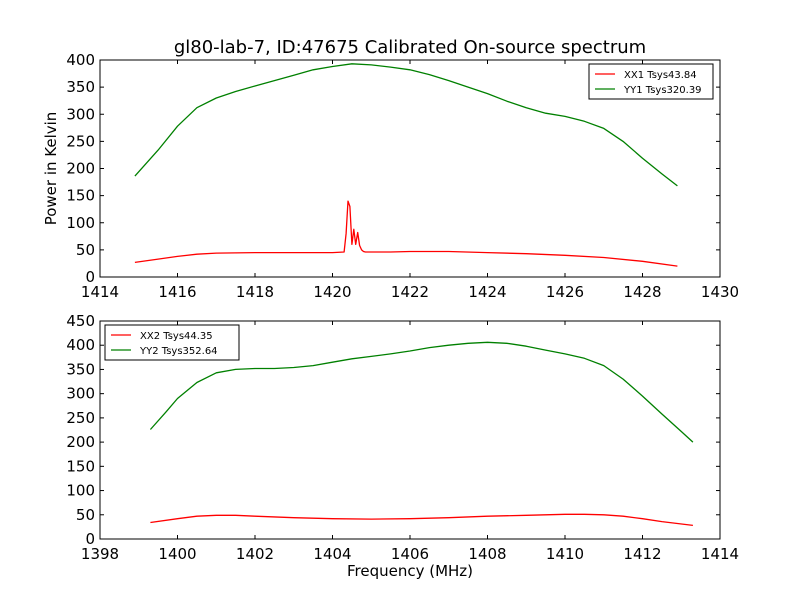  I want to click on x-tick-label: 1420, so click(332, 292).